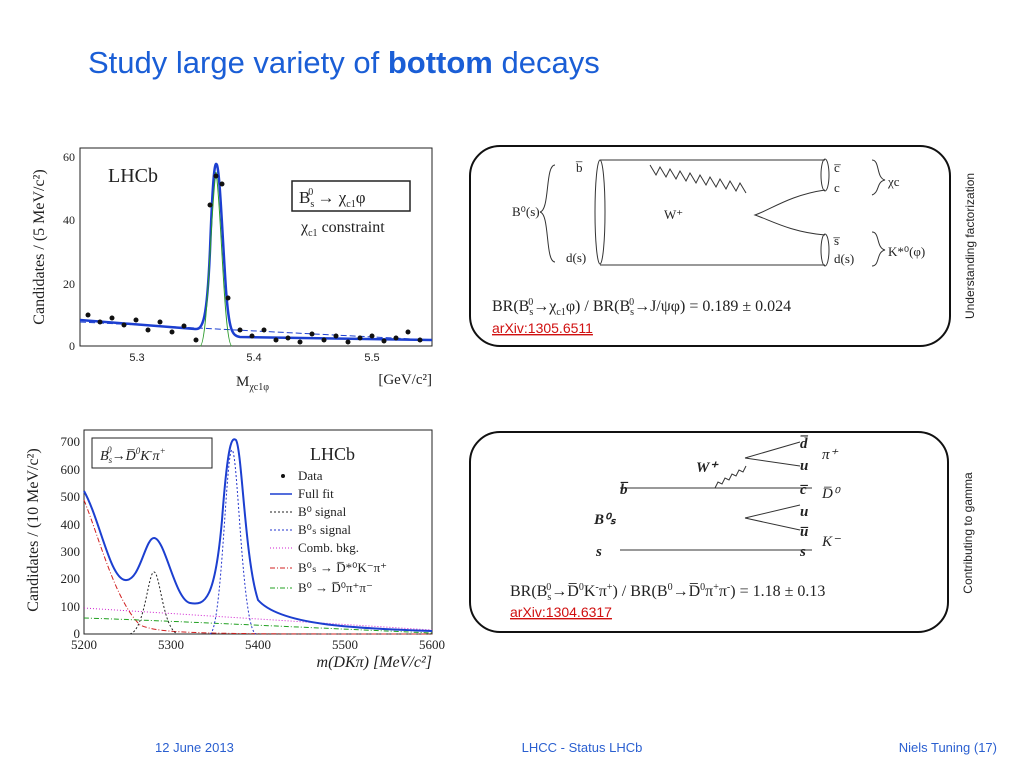 The image size is (1024, 768). What do you see at coordinates (632, 312) in the screenshot?
I see `t: s` at bounding box center [632, 312].